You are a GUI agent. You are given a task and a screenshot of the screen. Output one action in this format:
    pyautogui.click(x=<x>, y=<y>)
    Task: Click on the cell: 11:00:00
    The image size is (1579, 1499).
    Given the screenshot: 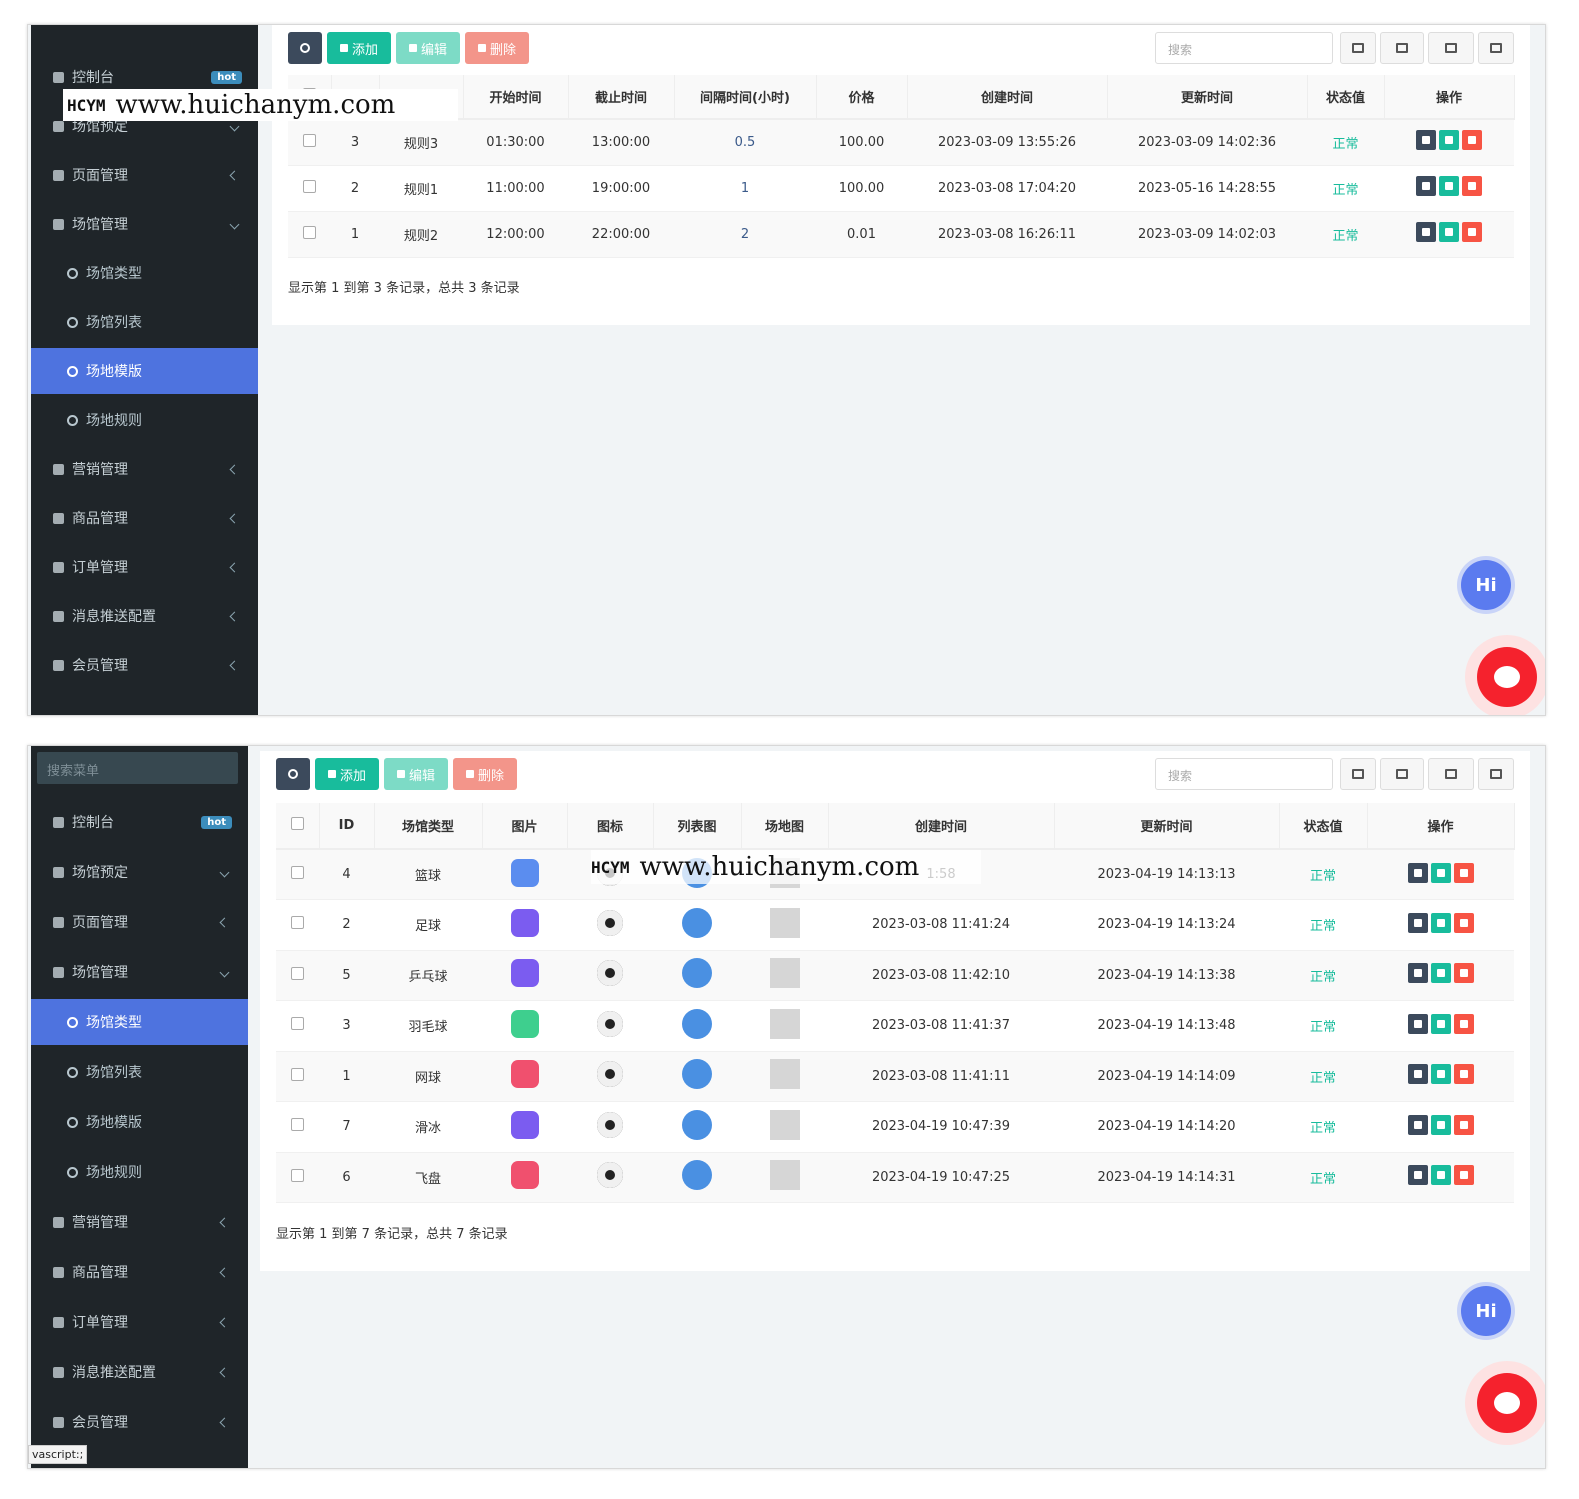 What is the action you would take?
    pyautogui.click(x=515, y=188)
    